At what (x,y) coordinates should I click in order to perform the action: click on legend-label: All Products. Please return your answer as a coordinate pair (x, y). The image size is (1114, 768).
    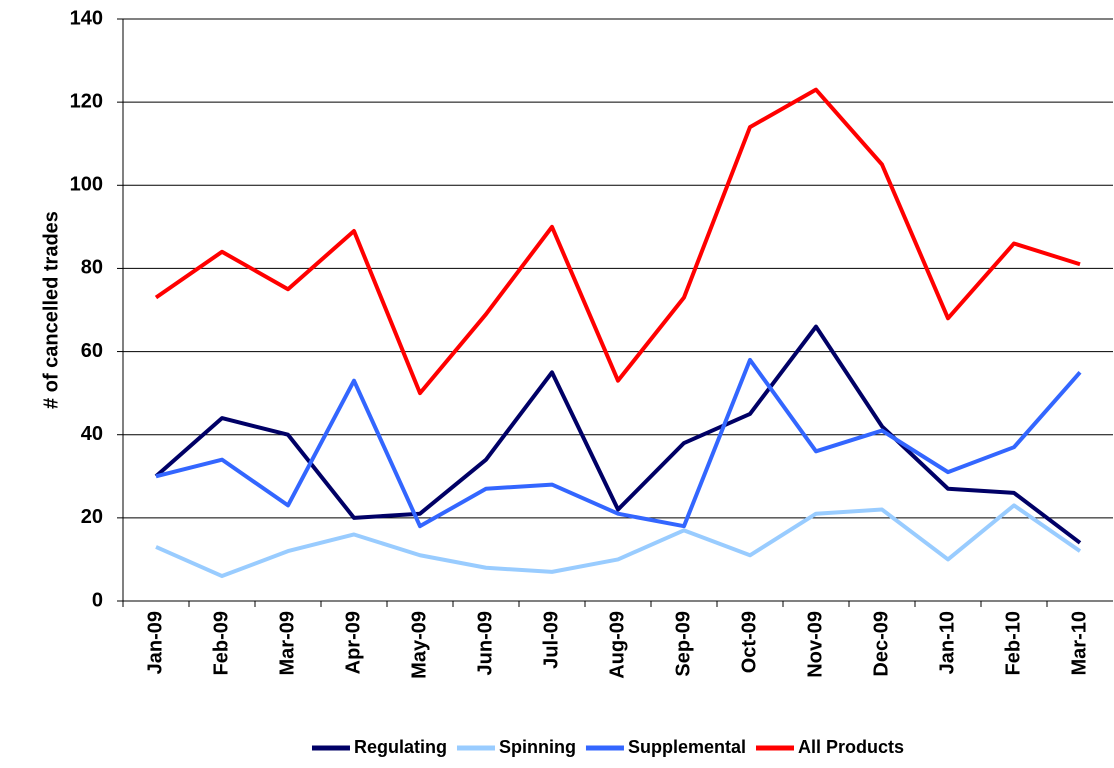
    Looking at the image, I should click on (851, 747).